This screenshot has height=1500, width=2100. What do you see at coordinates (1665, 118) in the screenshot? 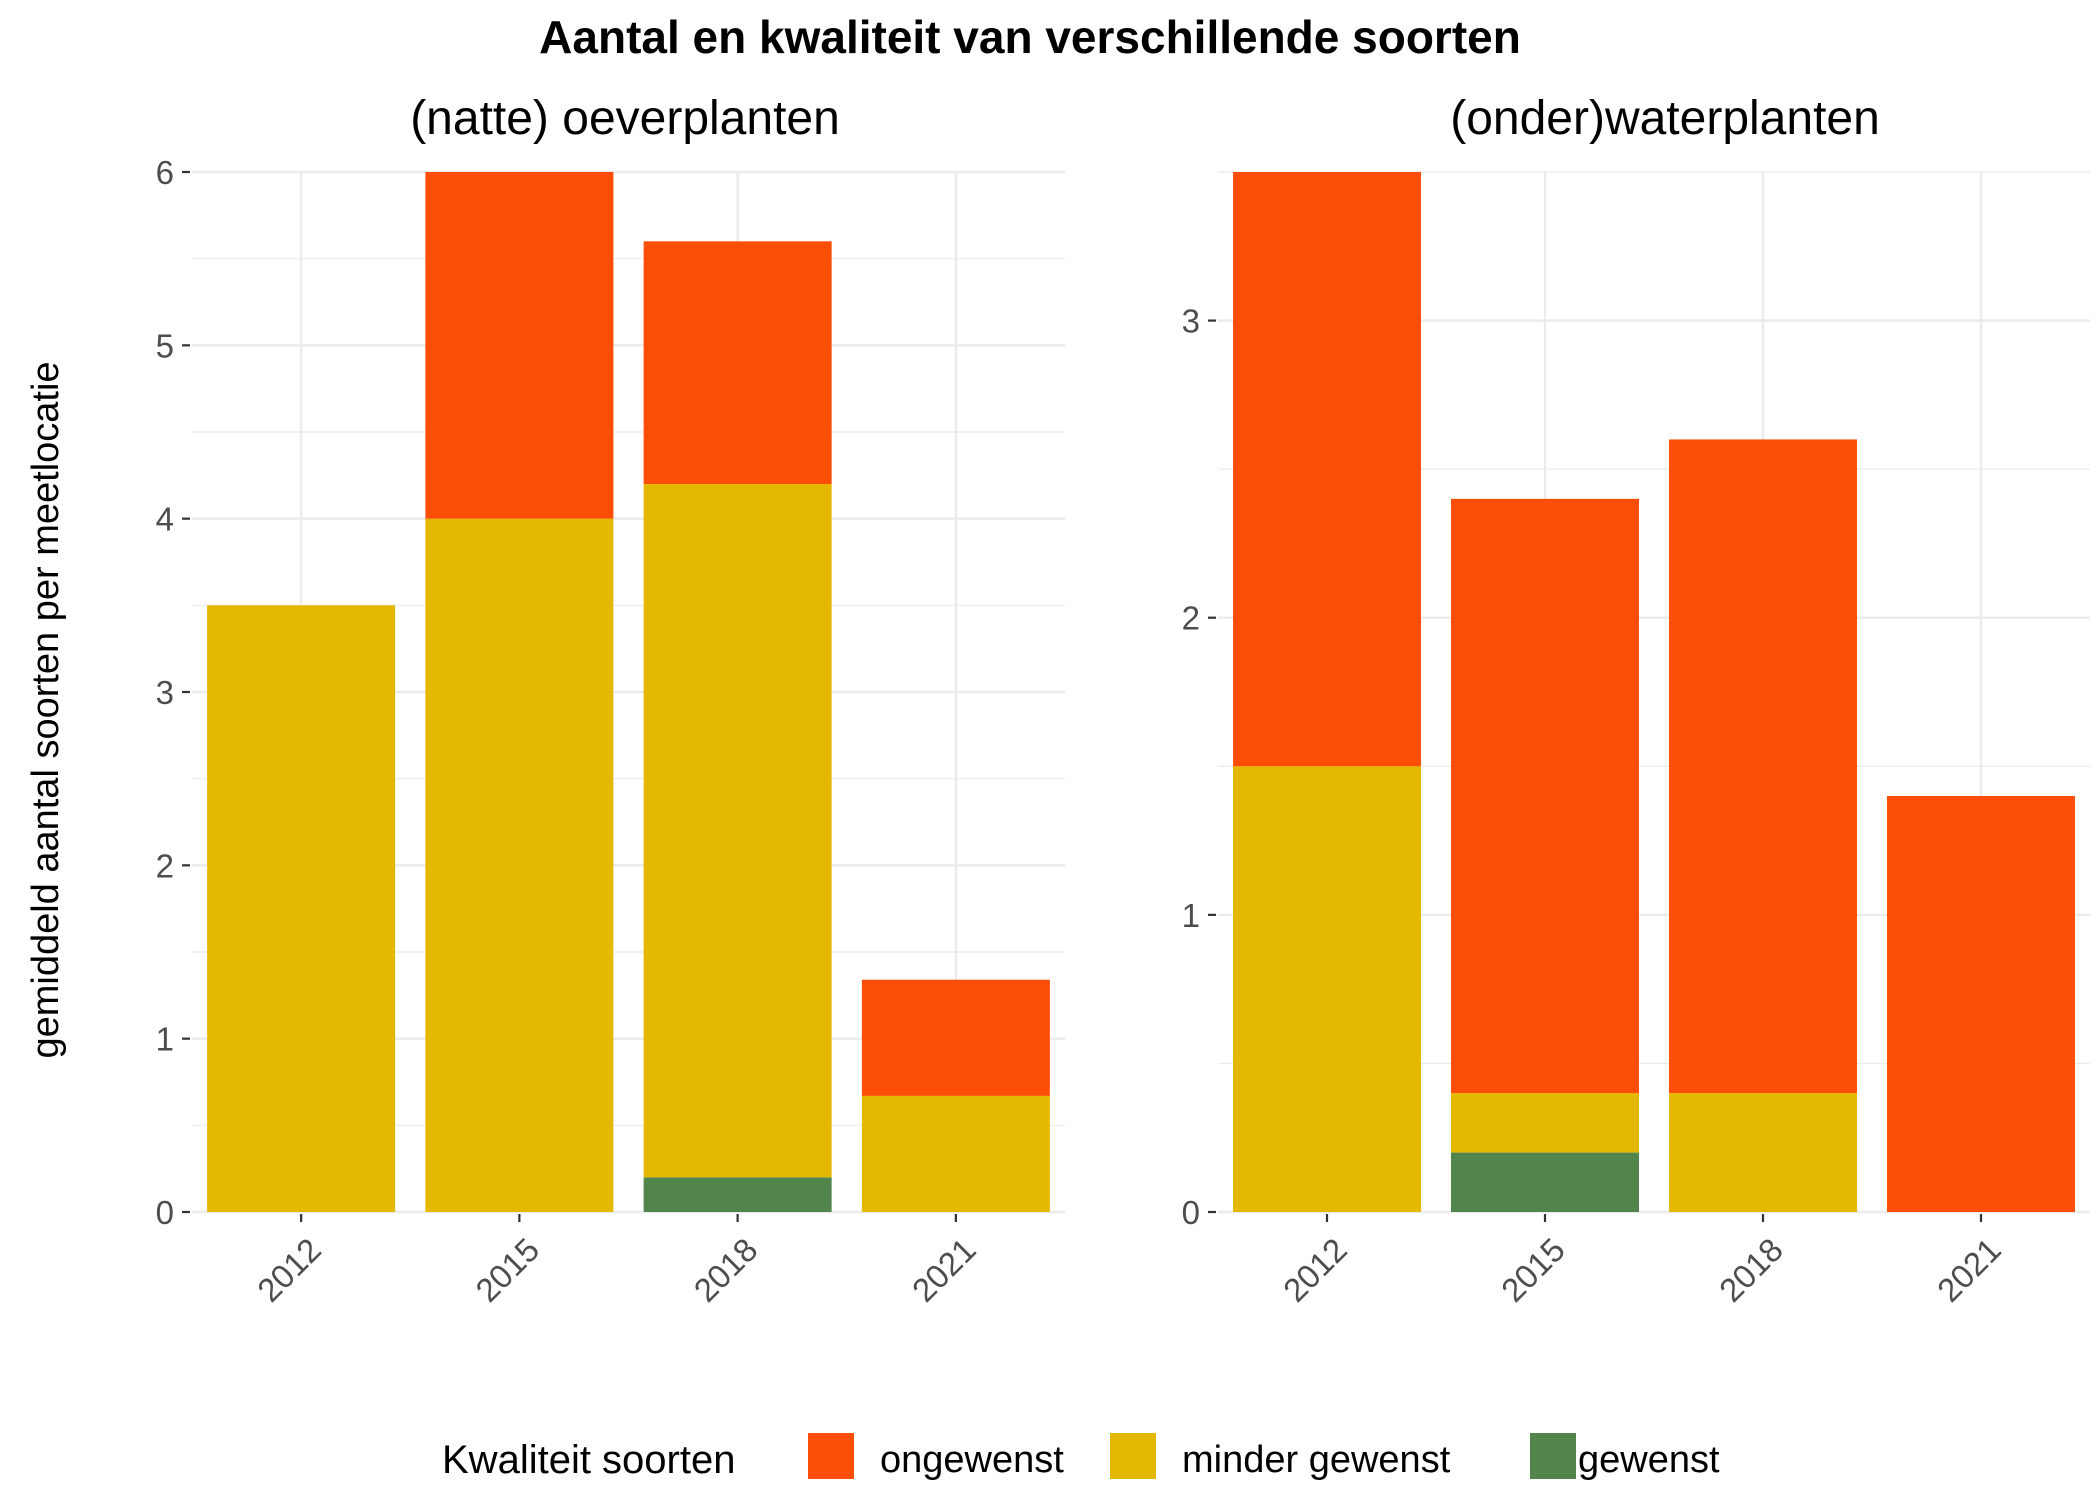
I see `panel-title: (onder)waterplanten` at bounding box center [1665, 118].